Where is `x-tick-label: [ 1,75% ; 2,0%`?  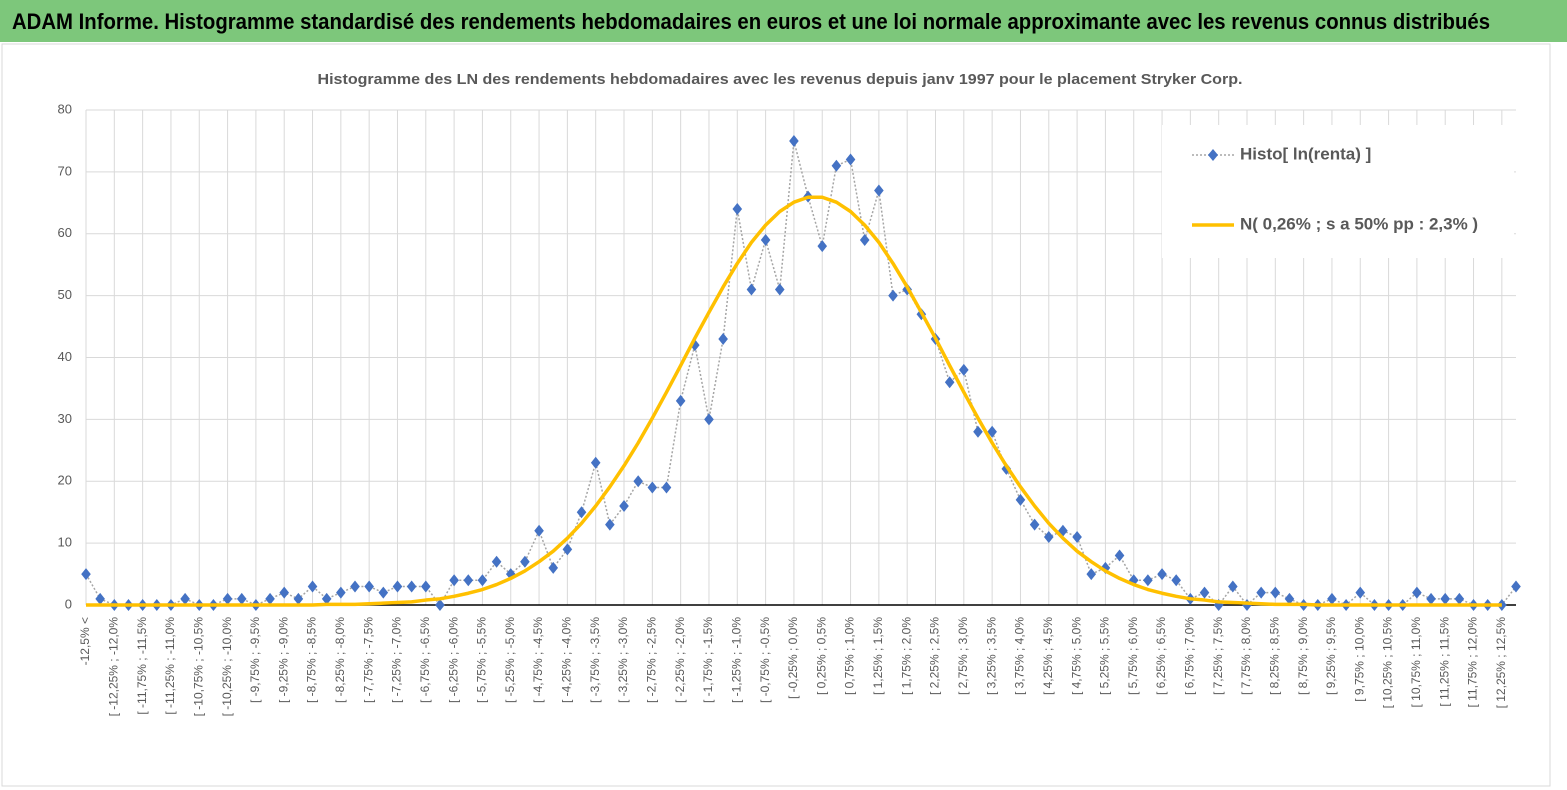 x-tick-label: [ 1,75% ; 2,0% is located at coordinates (906, 656).